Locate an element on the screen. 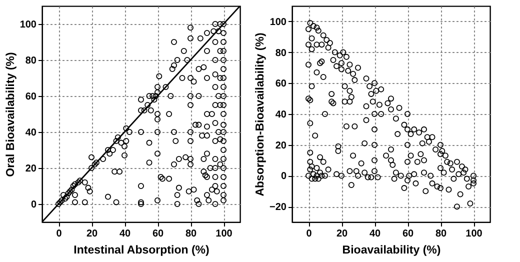 Image resolution: width=520 pixels, height=262 pixels. y-axis-title: Absorption-Bioavailability (%) is located at coordinates (260, 114).